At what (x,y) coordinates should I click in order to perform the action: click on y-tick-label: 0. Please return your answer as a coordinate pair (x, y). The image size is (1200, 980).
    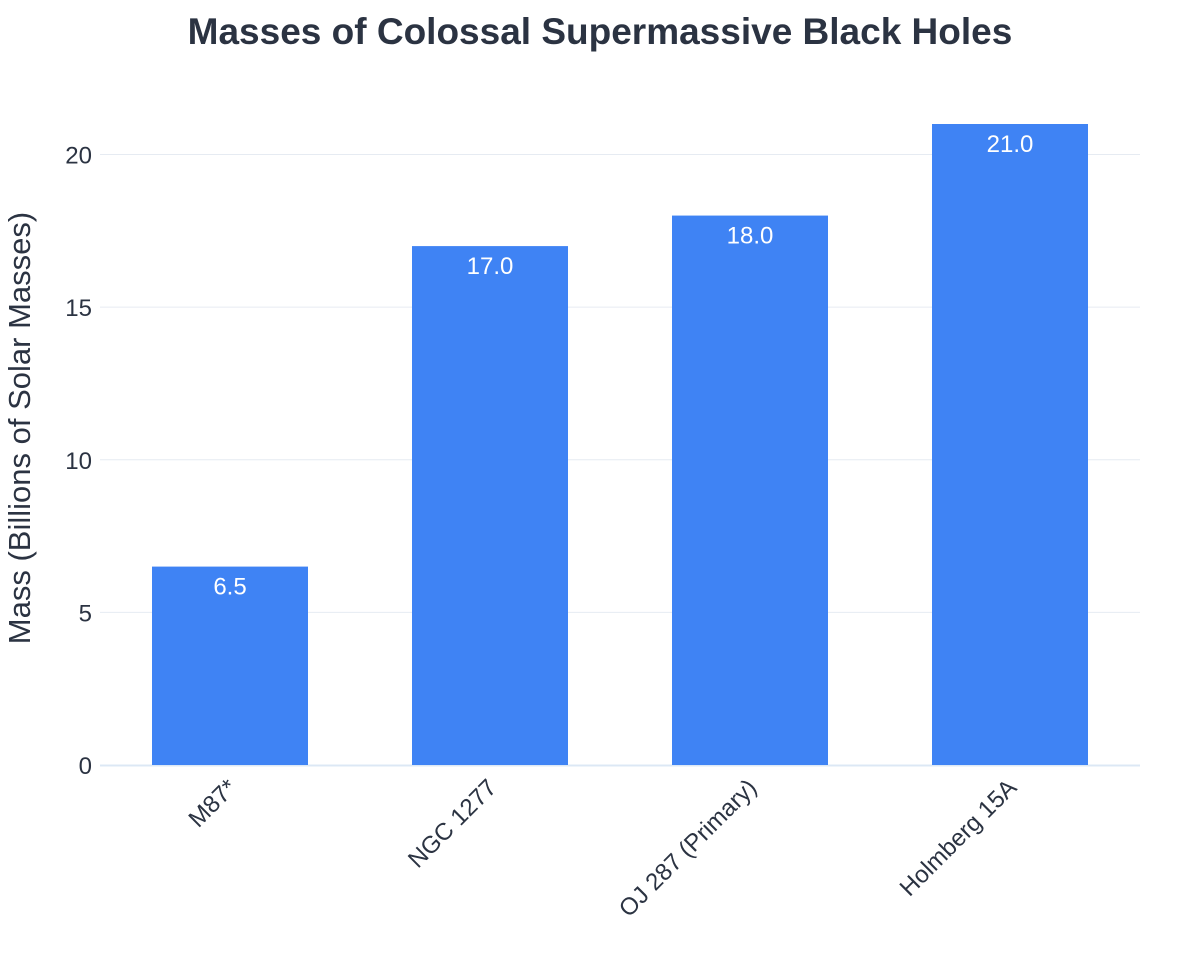
    Looking at the image, I should click on (85, 766).